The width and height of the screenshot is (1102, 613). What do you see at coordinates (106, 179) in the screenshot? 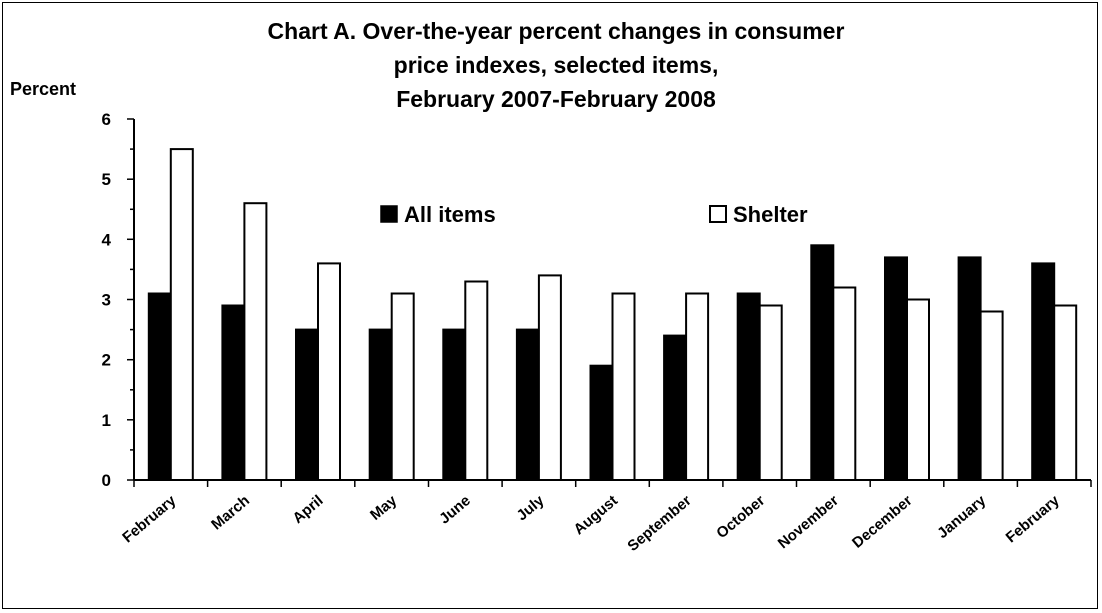
I see `y-tick-label: 5` at bounding box center [106, 179].